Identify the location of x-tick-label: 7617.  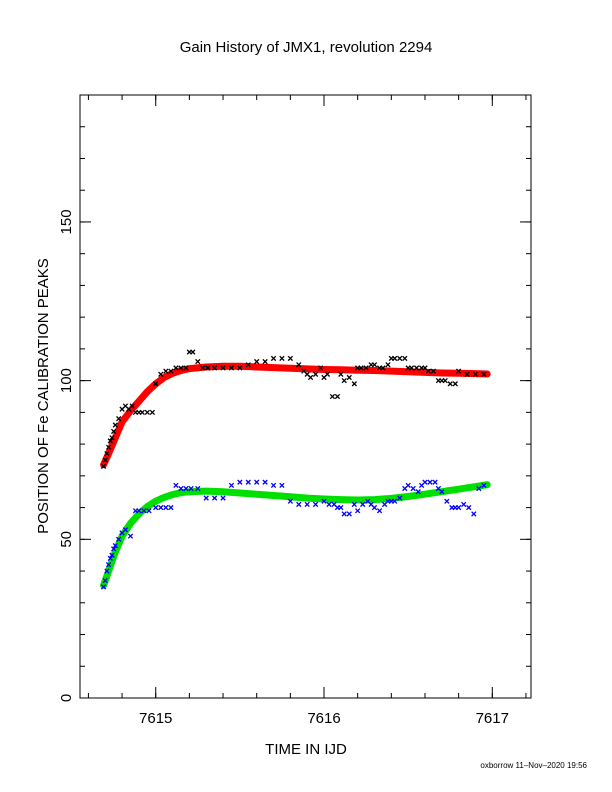
(492, 718).